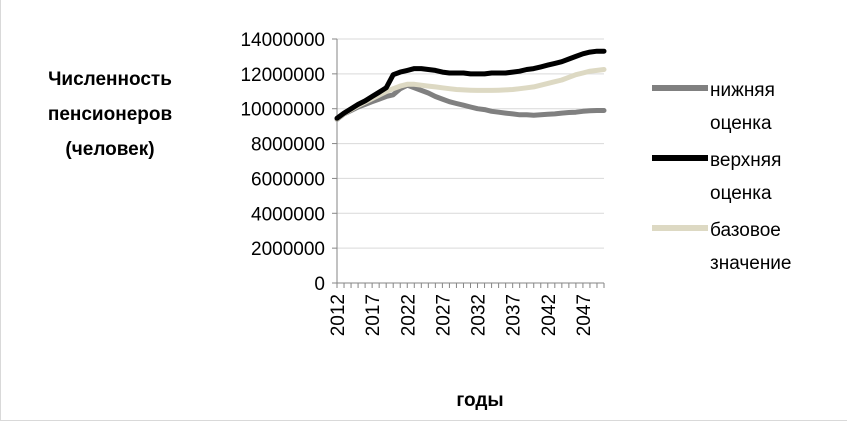 Image resolution: width=849 pixels, height=423 pixels. I want to click on series-upper-line, so click(470, 84).